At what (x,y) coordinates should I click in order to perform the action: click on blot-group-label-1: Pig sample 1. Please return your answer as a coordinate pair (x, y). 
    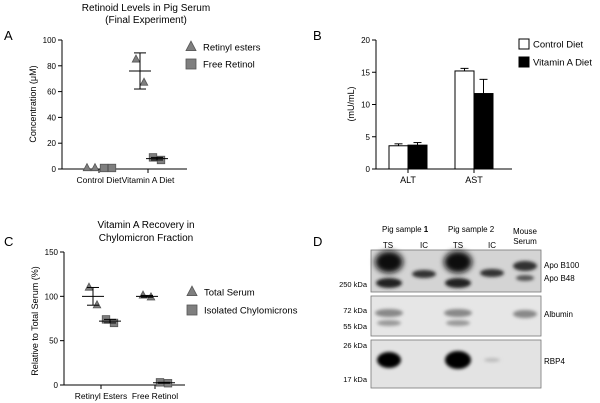
    Looking at the image, I should click on (405, 229).